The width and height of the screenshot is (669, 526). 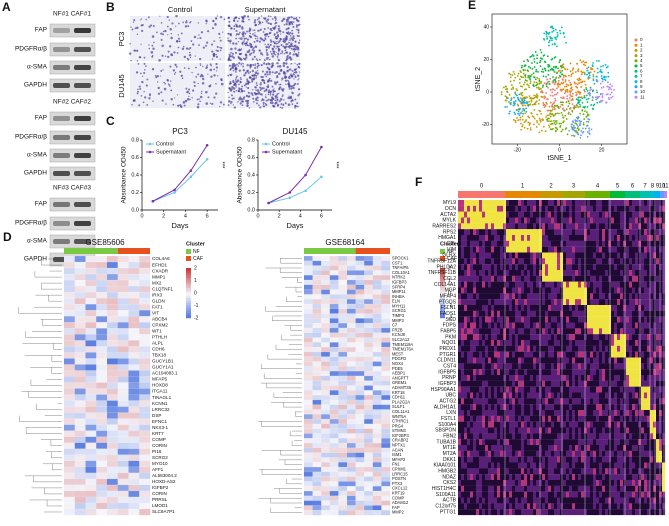 What do you see at coordinates (188, 292) in the screenshot?
I see `color-scale` at bounding box center [188, 292].